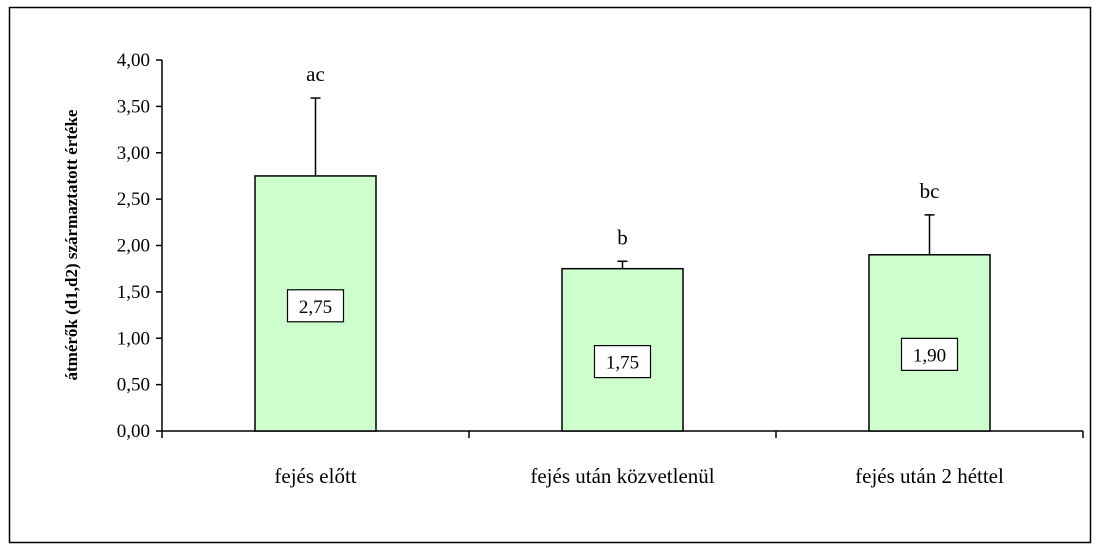 The height and width of the screenshot is (555, 1099). What do you see at coordinates (133, 292) in the screenshot?
I see `y-tick-label: 1,50` at bounding box center [133, 292].